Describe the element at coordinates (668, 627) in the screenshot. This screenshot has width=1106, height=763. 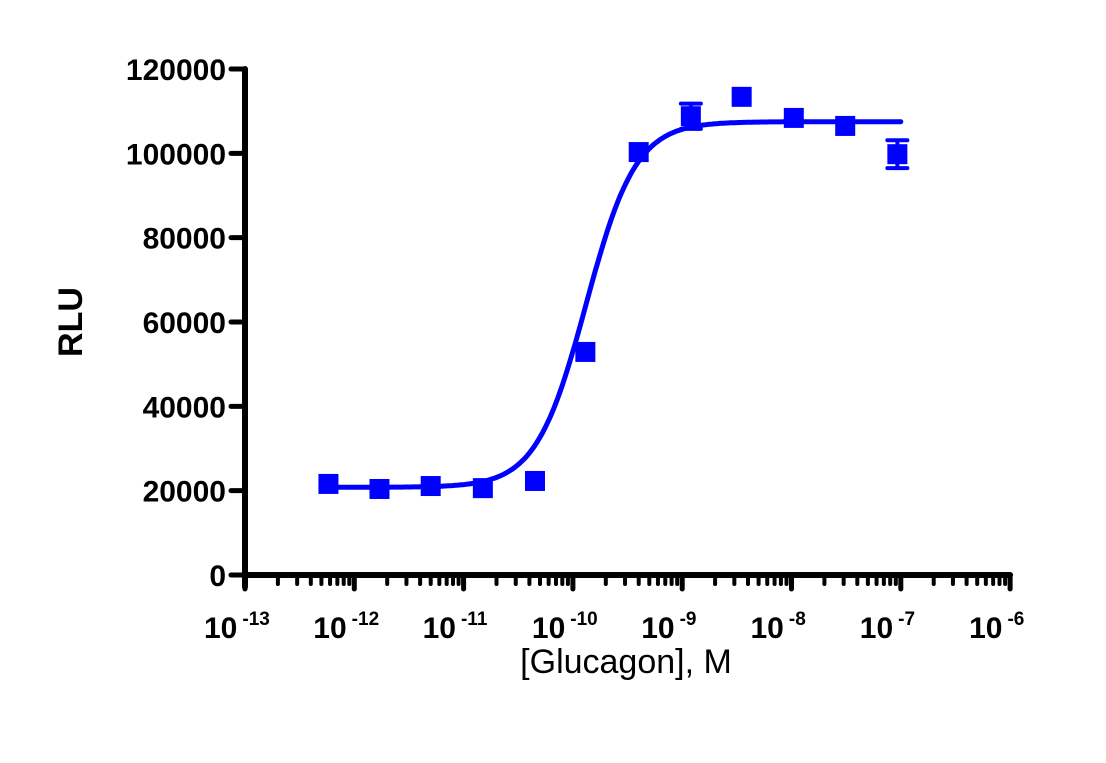
I see `x-tick-label: 10 -9` at that location.